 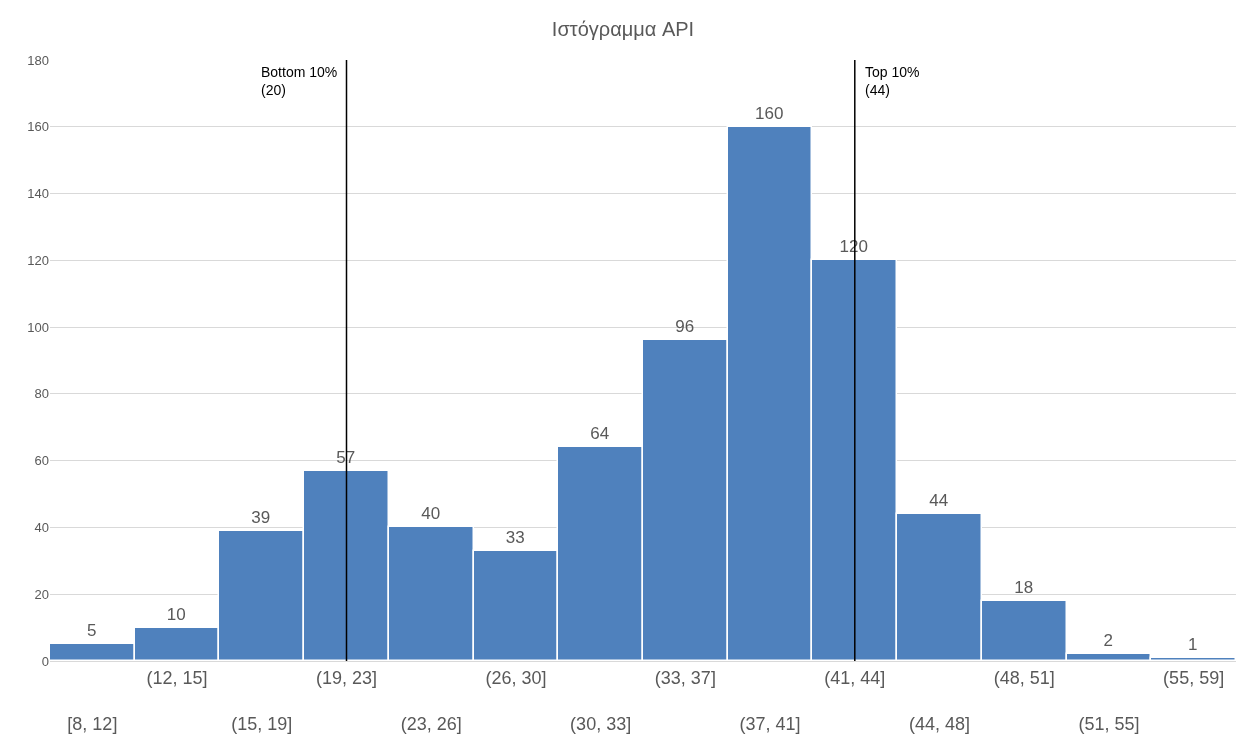 What do you see at coordinates (770, 724) in the screenshot?
I see `x-tick-label: (37, 41]` at bounding box center [770, 724].